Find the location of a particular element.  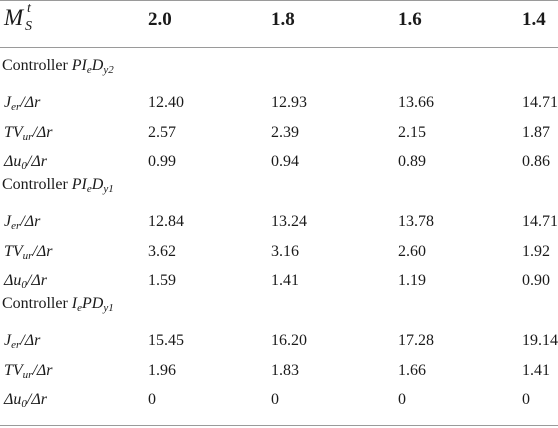

section-heading: Controller IePDy1 is located at coordinates (58, 304).